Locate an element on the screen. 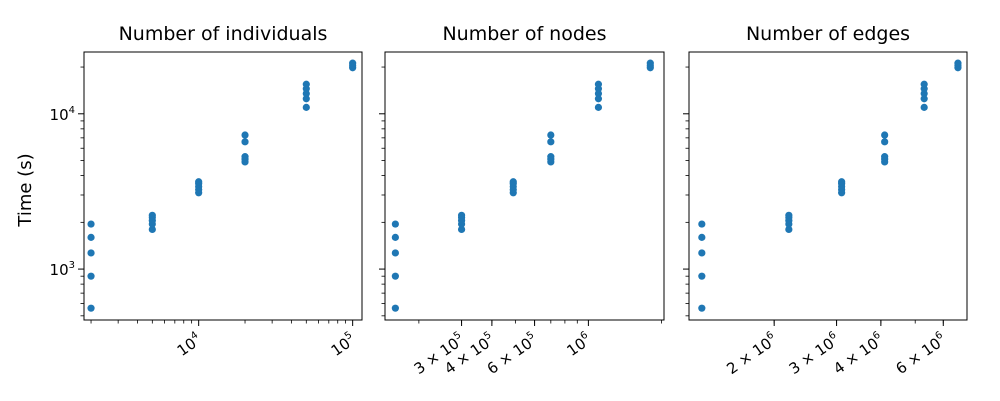 The width and height of the screenshot is (1000, 401). y-axis-label: Time (s) is located at coordinates (25, 190).